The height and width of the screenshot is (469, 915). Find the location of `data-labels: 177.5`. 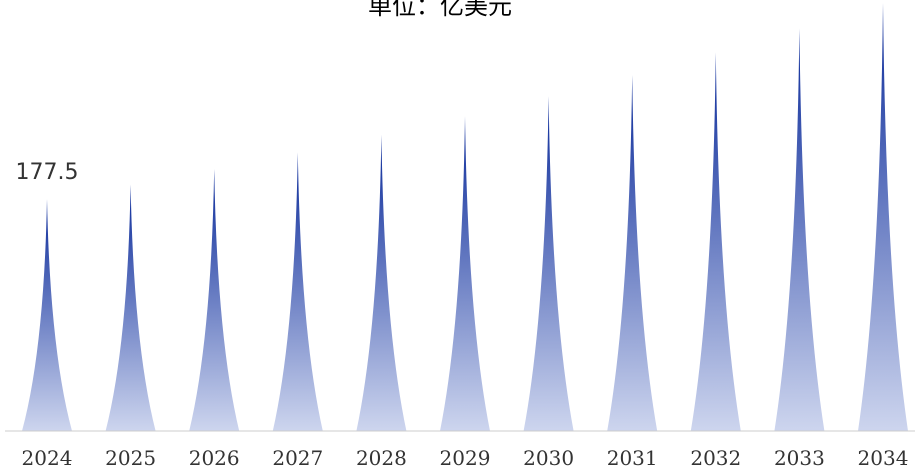

data-labels: 177.5 is located at coordinates (47, 172).